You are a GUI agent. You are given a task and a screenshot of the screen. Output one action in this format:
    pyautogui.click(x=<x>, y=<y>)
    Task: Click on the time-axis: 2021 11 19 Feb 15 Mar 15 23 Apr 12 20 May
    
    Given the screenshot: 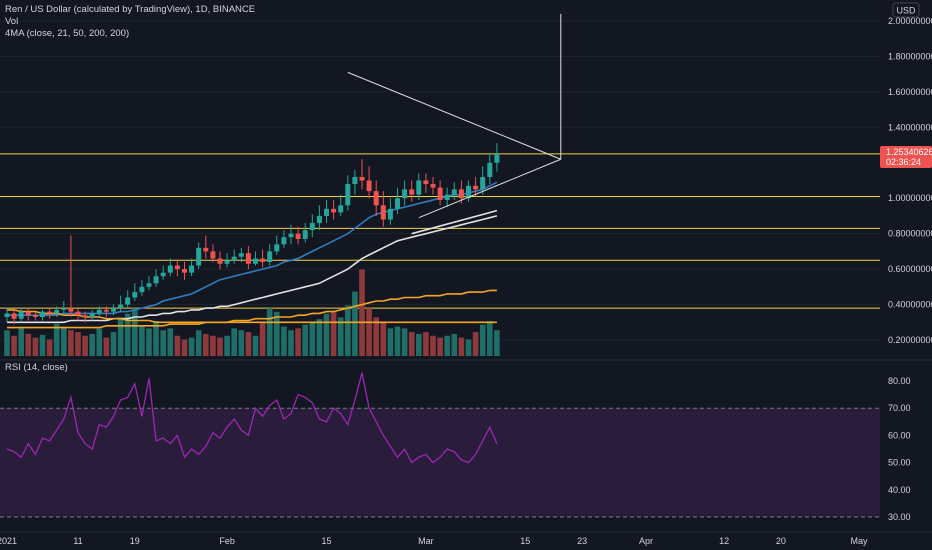 What is the action you would take?
    pyautogui.click(x=466, y=538)
    